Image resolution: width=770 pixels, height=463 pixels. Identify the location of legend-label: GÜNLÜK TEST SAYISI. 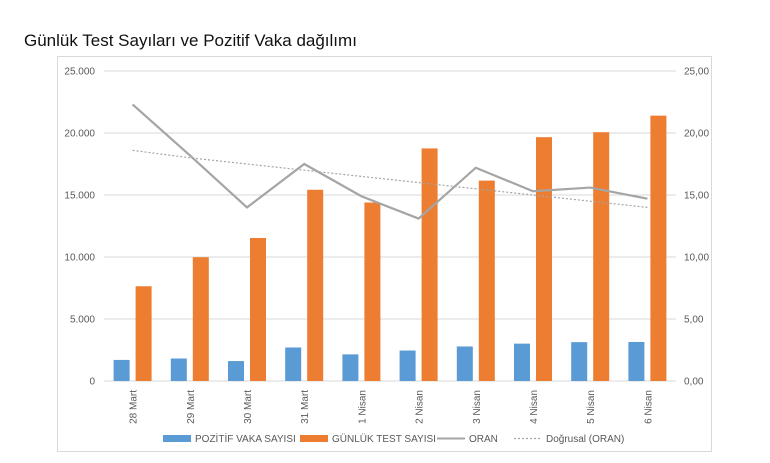
(384, 439).